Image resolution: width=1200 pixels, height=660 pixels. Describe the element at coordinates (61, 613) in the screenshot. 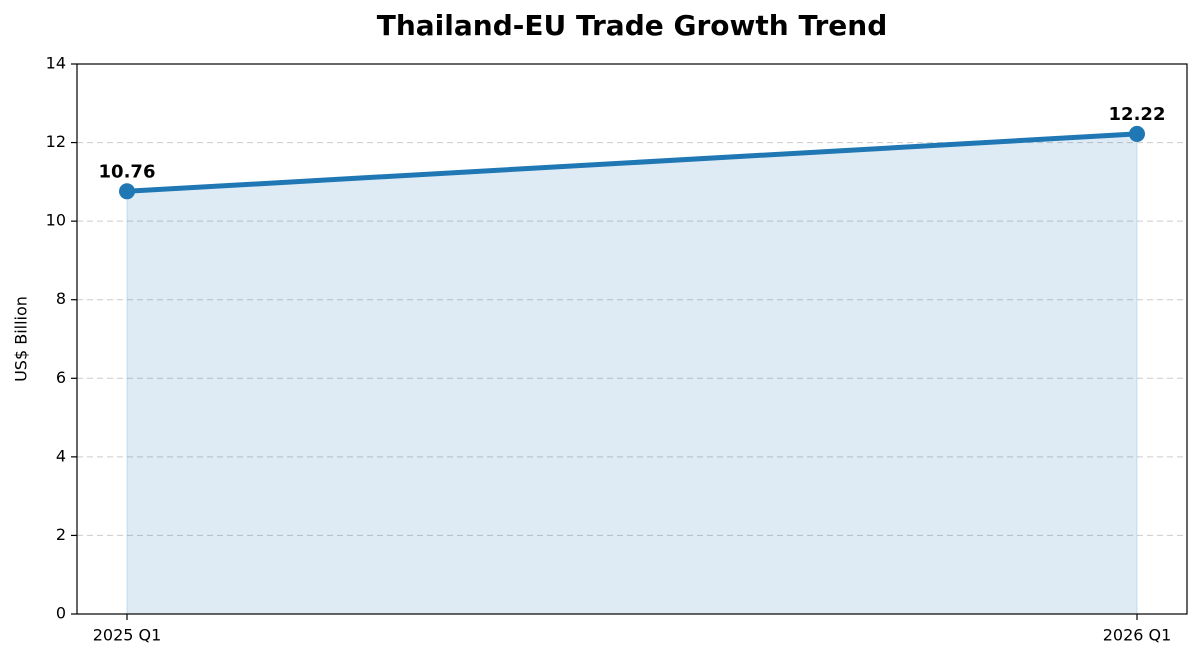

I see `y-tick-label: 0` at that location.